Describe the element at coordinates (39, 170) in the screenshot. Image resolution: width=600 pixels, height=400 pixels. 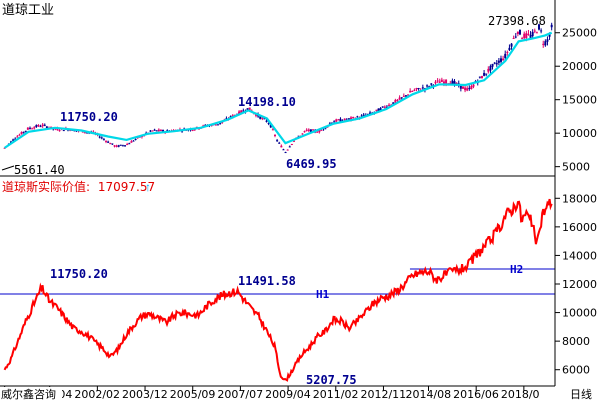
I see `top-annotation-label: 5561.40` at that location.